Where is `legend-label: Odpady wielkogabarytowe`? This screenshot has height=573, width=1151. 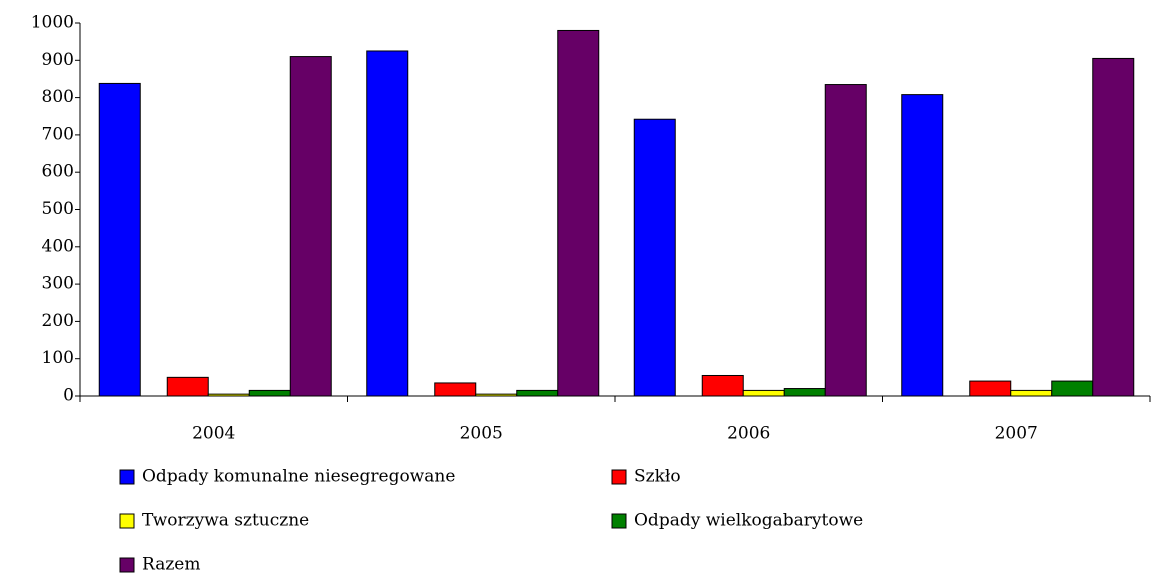 legend-label: Odpady wielkogabarytowe is located at coordinates (748, 521).